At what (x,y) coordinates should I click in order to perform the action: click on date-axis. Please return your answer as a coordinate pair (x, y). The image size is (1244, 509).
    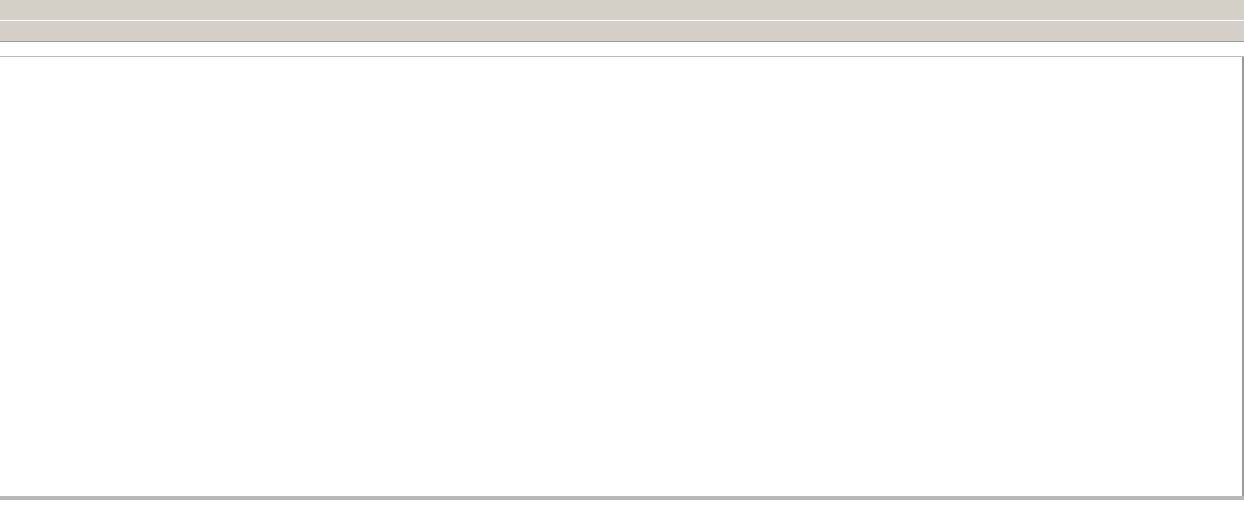
    Looking at the image, I should click on (622, 49).